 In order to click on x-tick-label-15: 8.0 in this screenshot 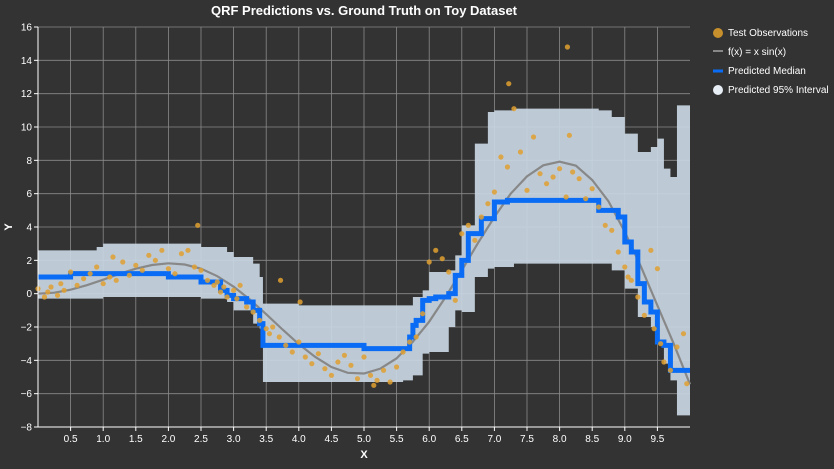, I will do `click(560, 439)`.